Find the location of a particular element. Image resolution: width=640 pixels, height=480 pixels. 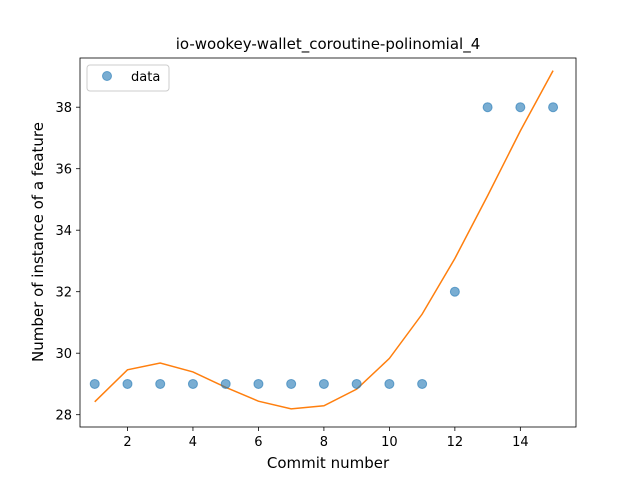

x-tick-label: 12 is located at coordinates (455, 442).